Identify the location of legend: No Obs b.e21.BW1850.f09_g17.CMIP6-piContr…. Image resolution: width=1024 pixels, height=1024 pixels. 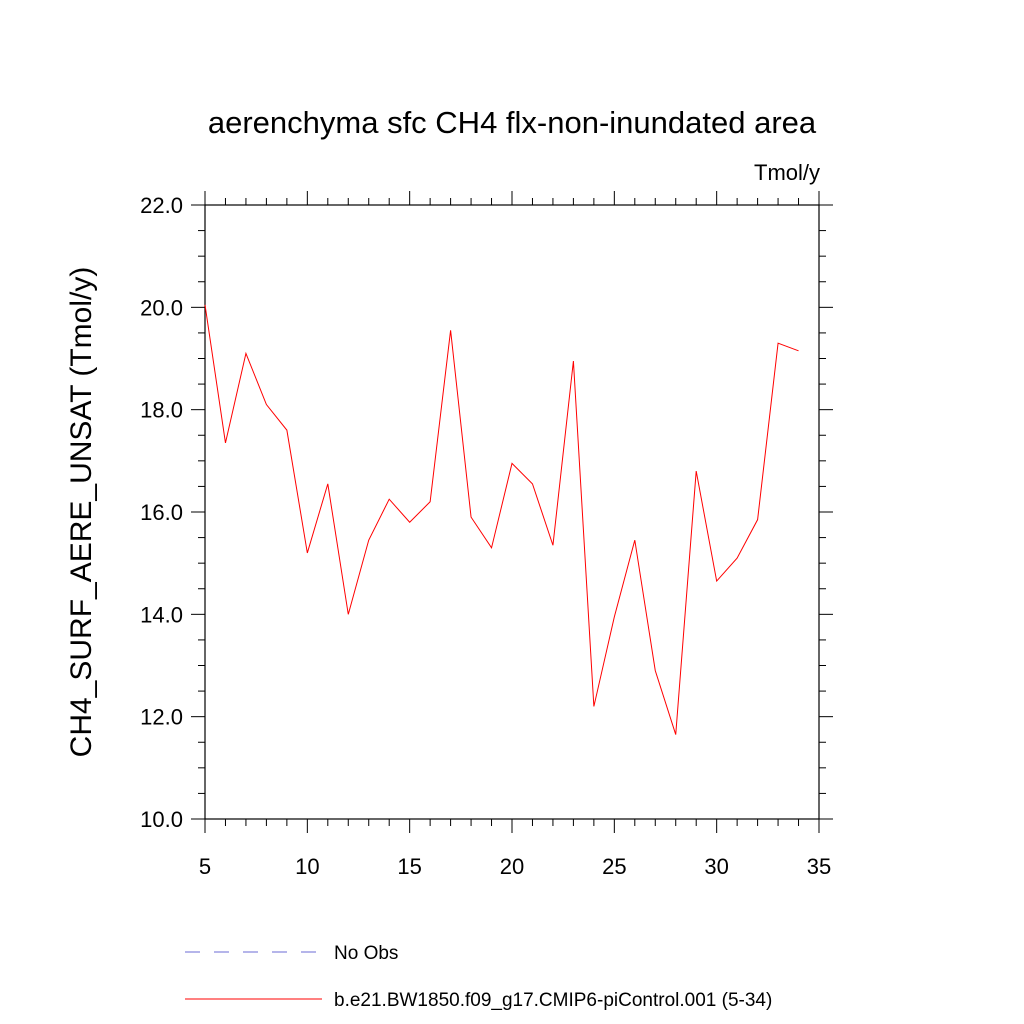
(478, 977).